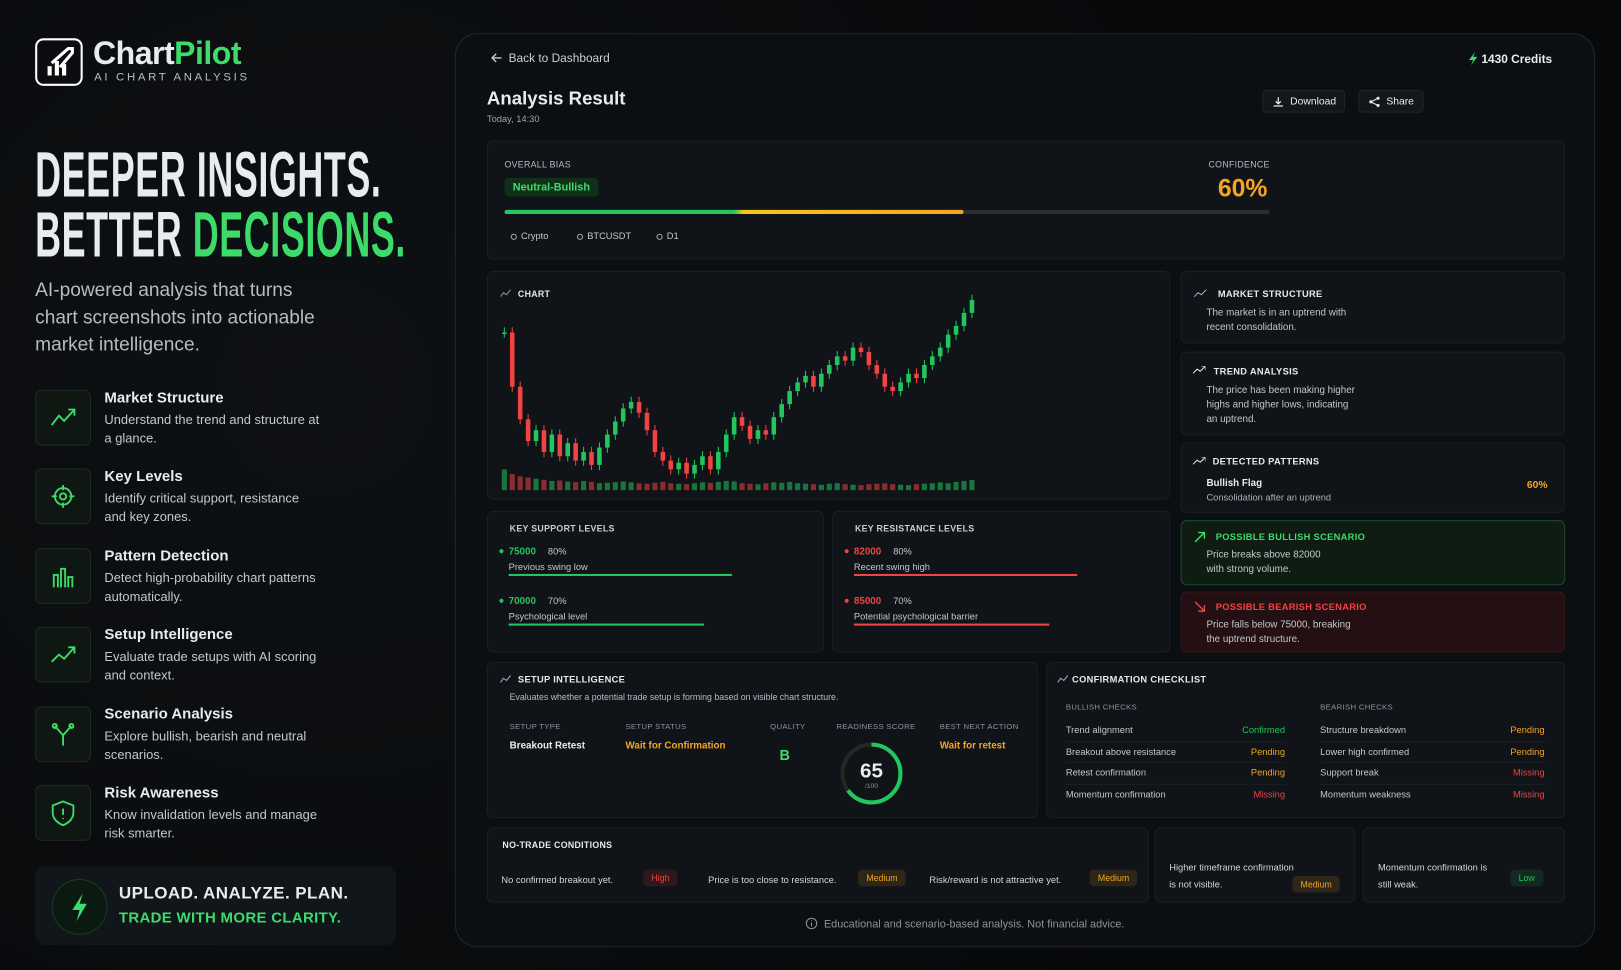 This screenshot has width=1621, height=970. Describe the element at coordinates (1304, 101) in the screenshot. I see `download-button: Download` at that location.